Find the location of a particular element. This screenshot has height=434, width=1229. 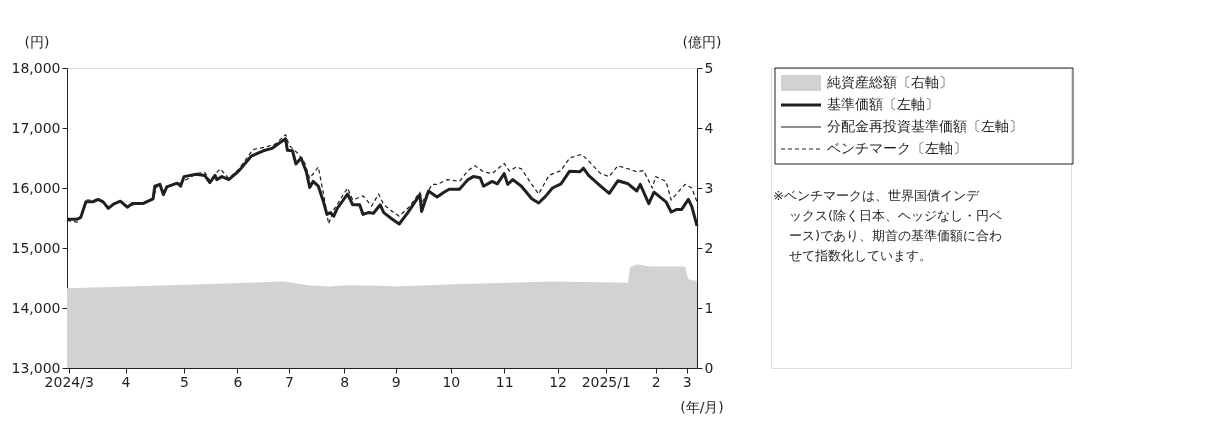

y2-tick-label: 5 is located at coordinates (709, 67).